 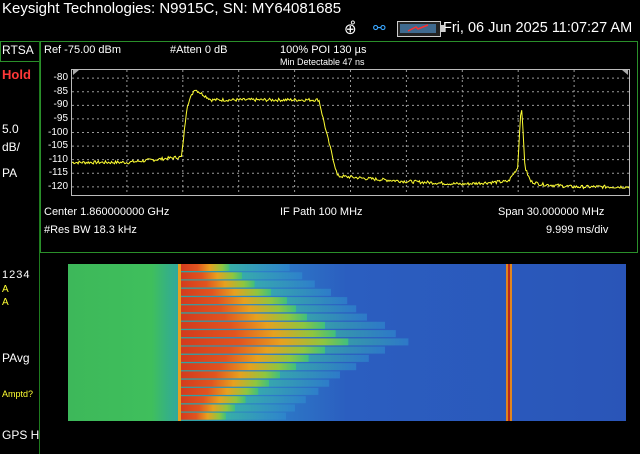 I want to click on usb-icon: ⚯, so click(x=379, y=28).